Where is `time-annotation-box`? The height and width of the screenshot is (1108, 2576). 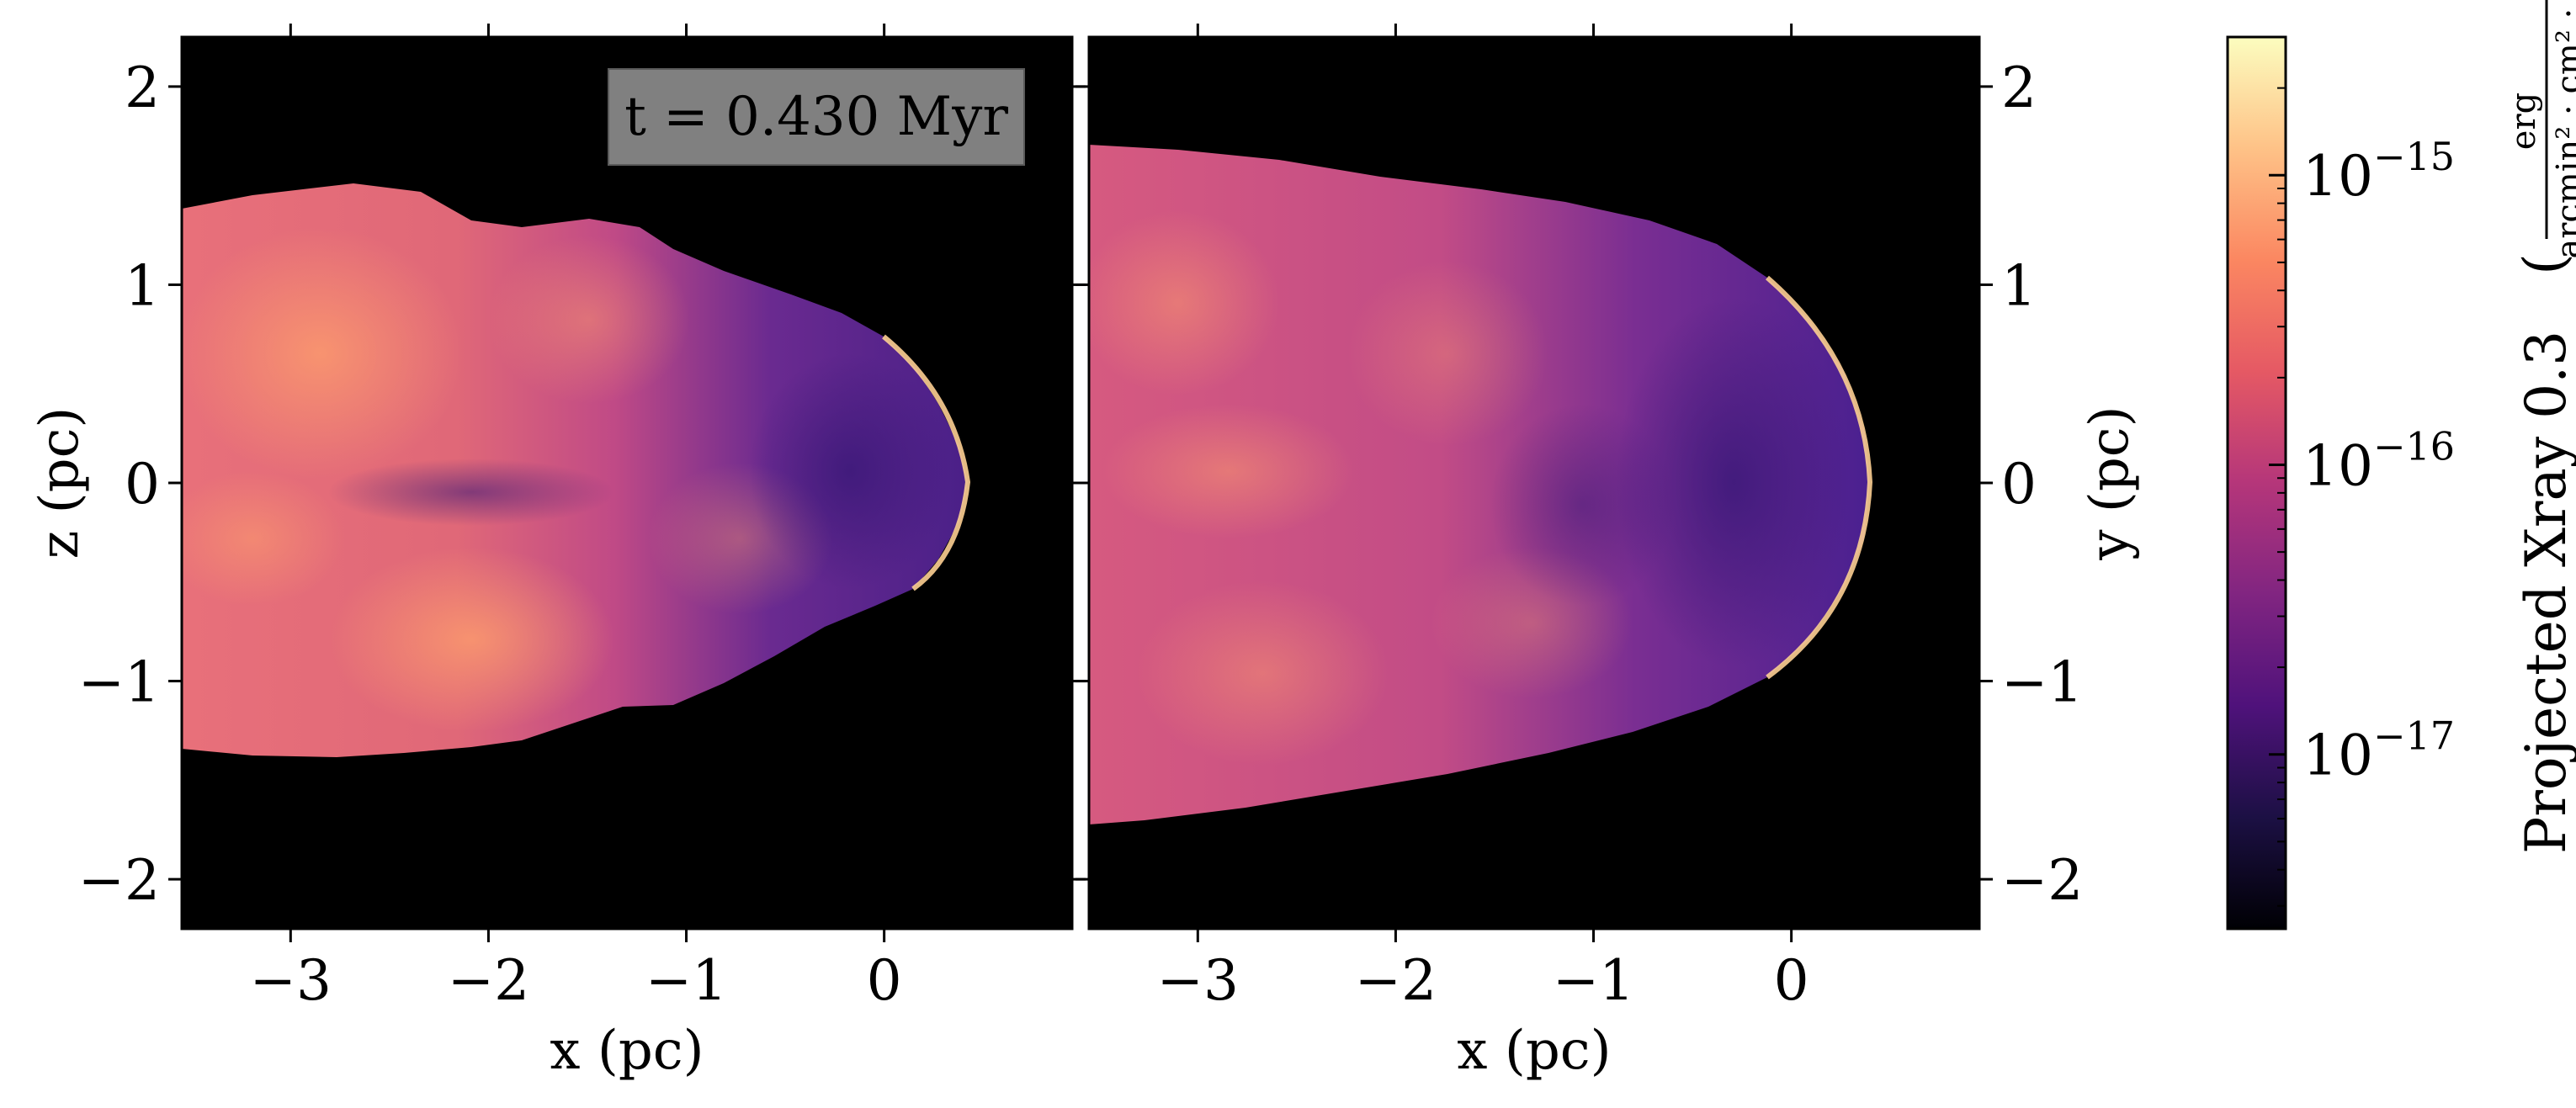 time-annotation-box is located at coordinates (816, 117).